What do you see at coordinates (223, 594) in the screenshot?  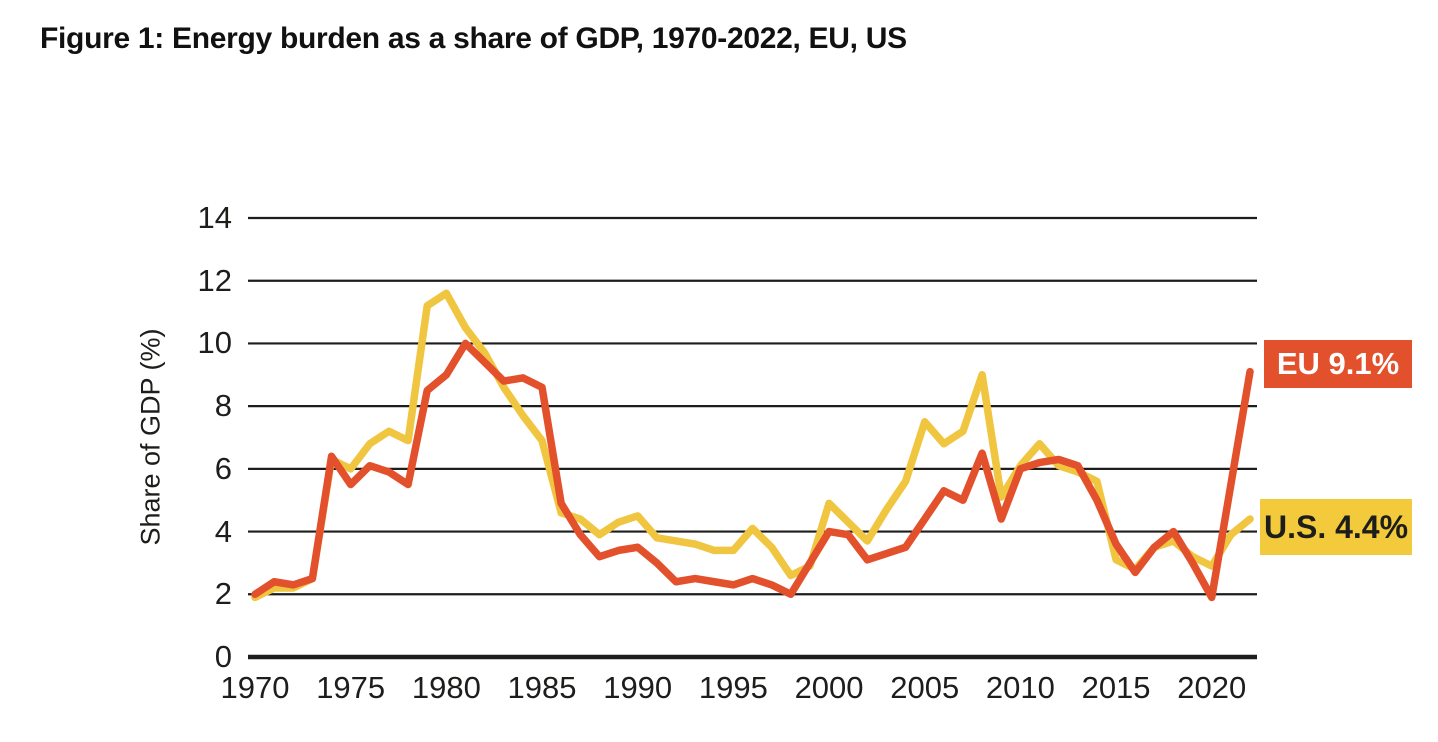 I see `y-tick-label-2: 2` at bounding box center [223, 594].